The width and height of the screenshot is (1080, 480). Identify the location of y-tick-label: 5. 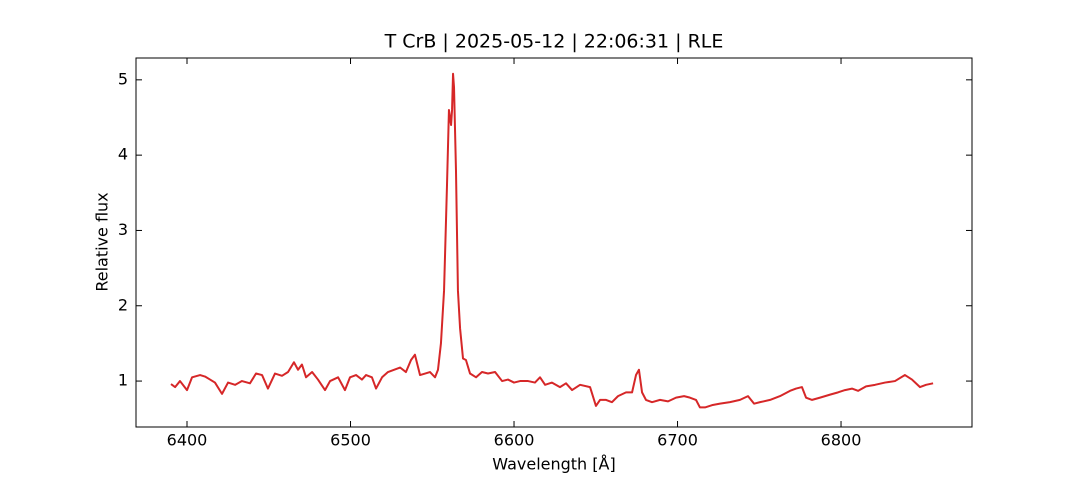
(123, 78).